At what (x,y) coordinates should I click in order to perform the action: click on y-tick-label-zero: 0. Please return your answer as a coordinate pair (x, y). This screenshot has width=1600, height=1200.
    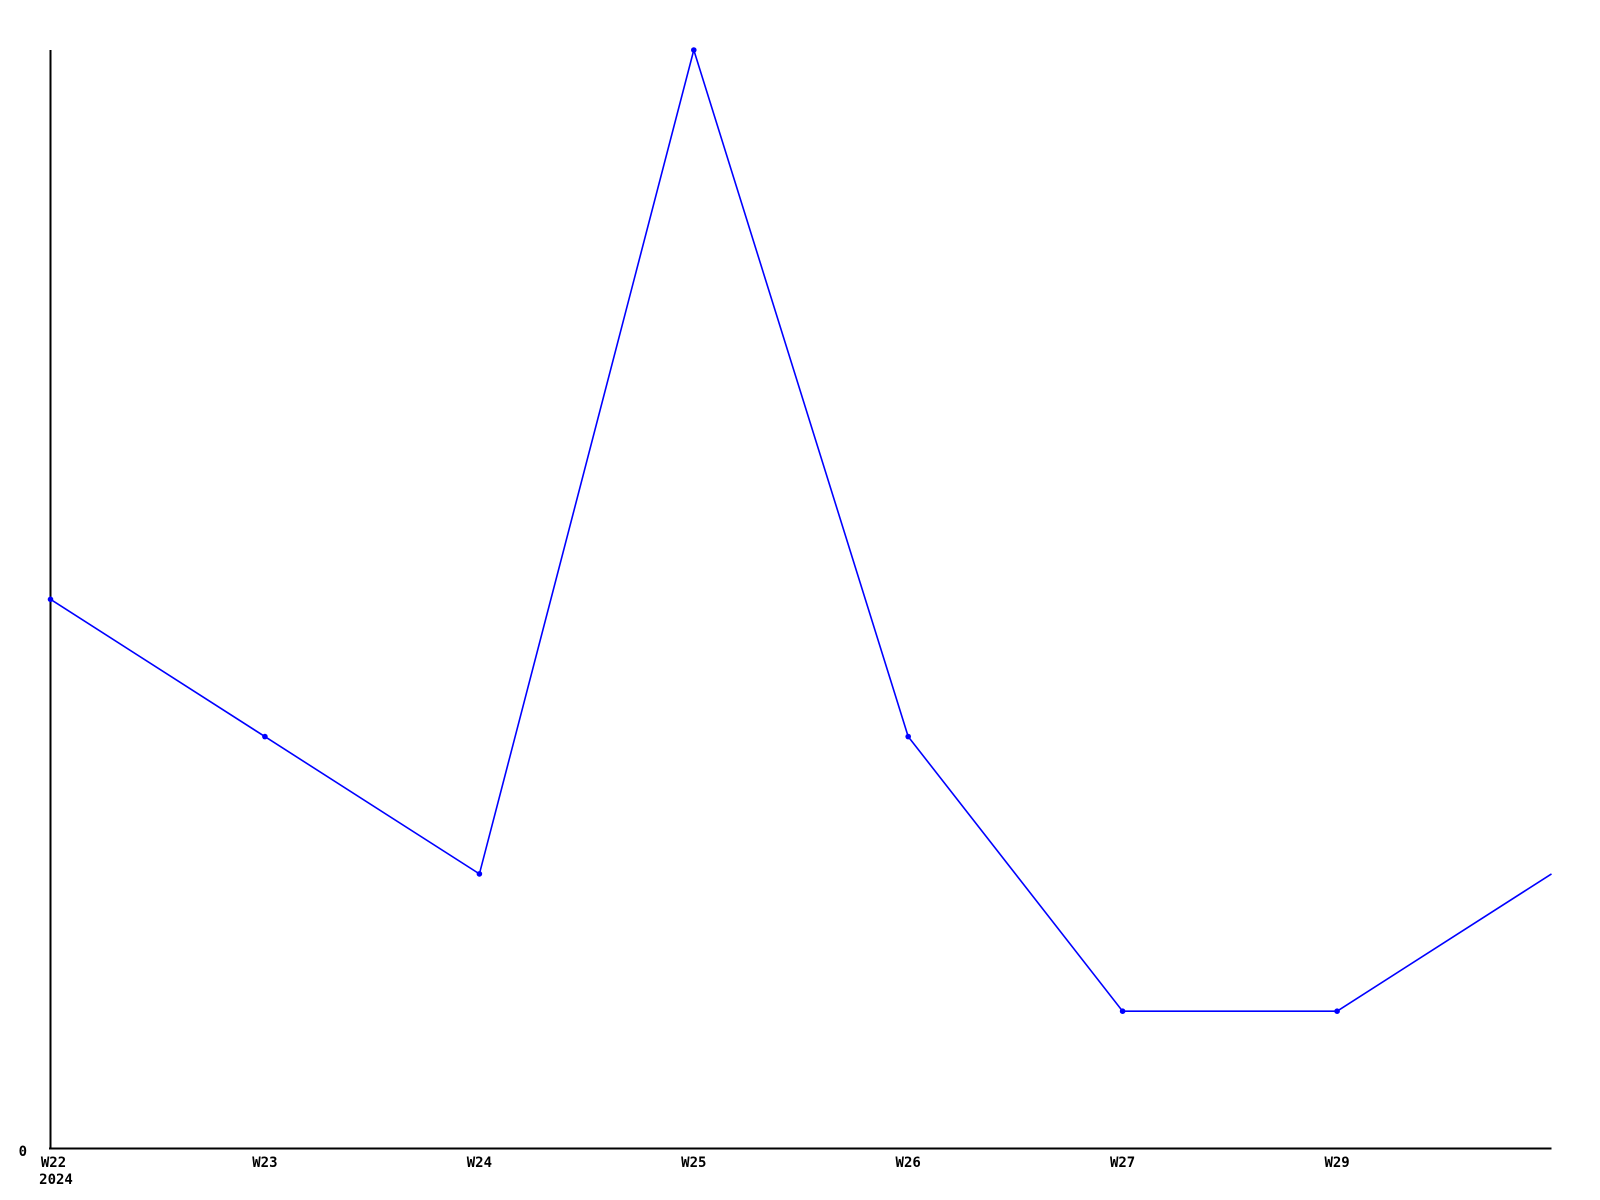
    Looking at the image, I should click on (23, 1152).